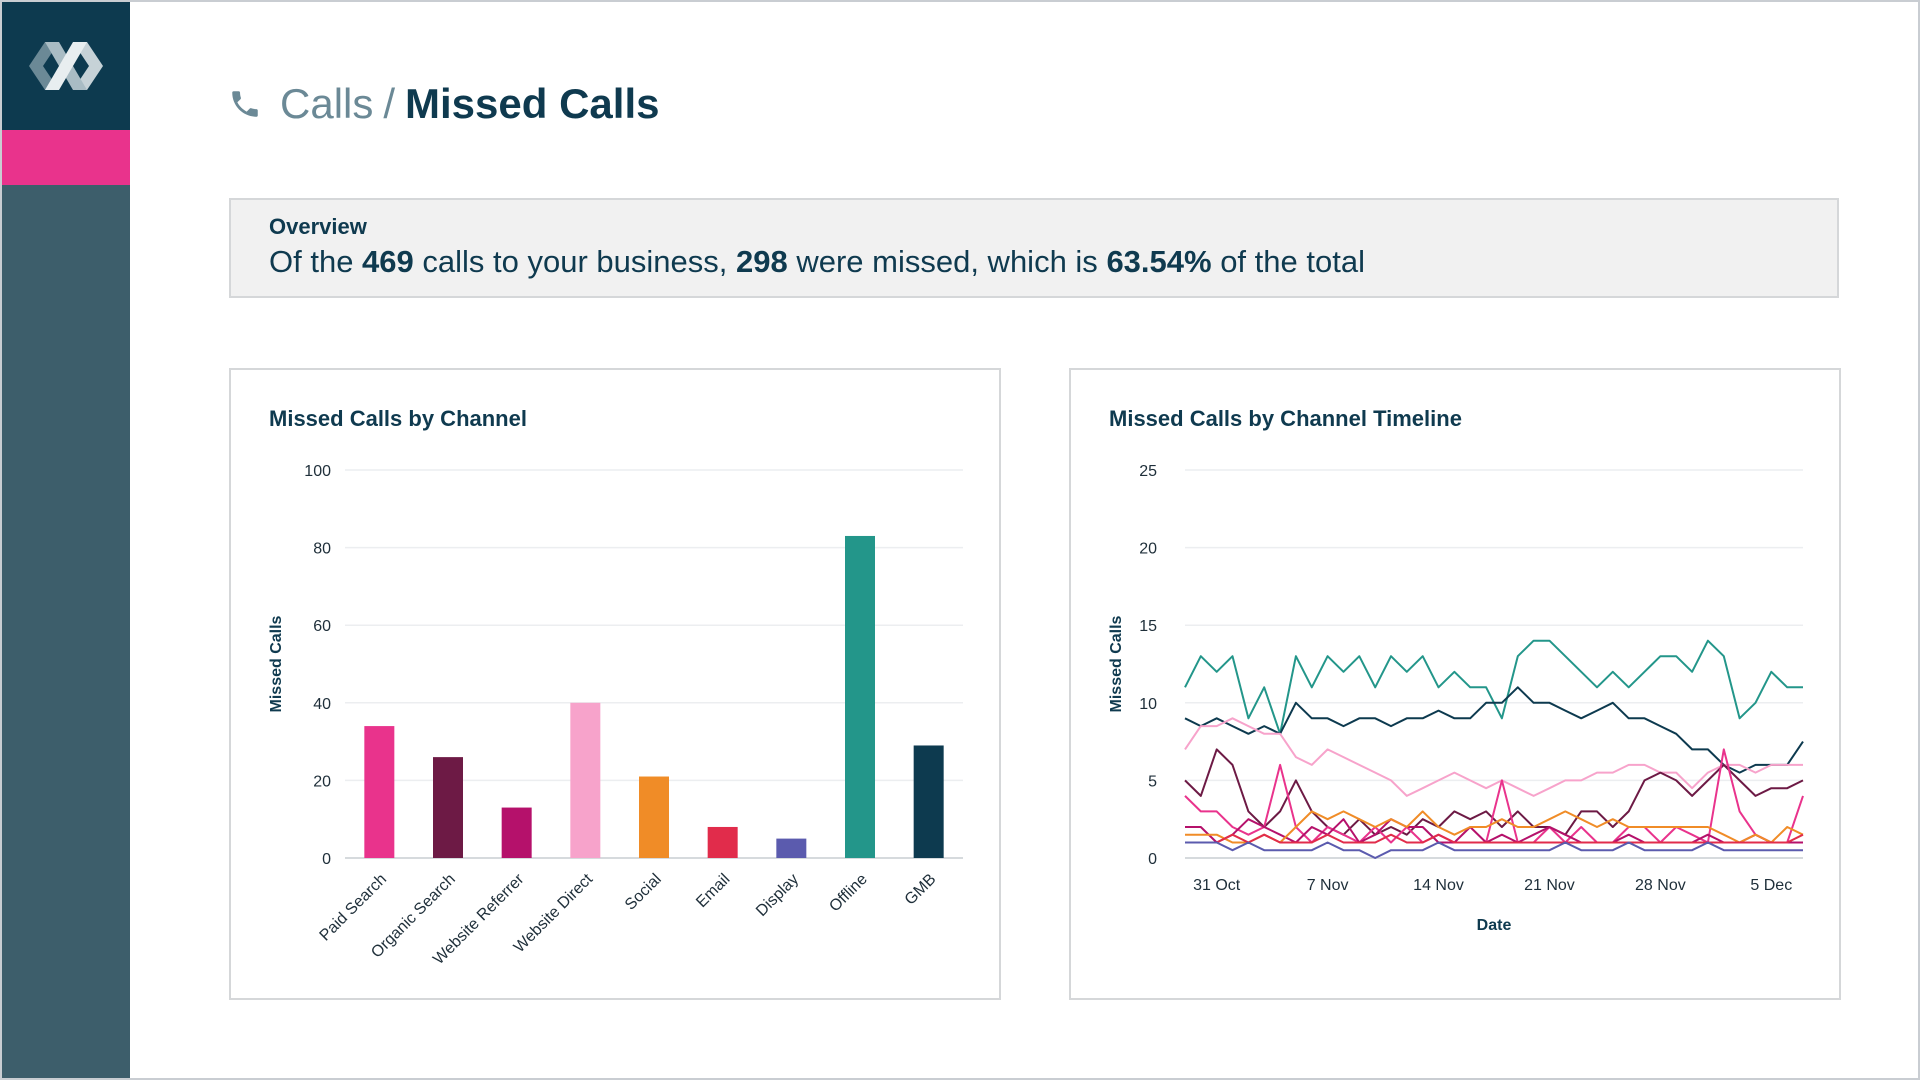 Image resolution: width=1920 pixels, height=1080 pixels. What do you see at coordinates (947, 261) in the screenshot?
I see `overview-text-3: were missed, which is` at bounding box center [947, 261].